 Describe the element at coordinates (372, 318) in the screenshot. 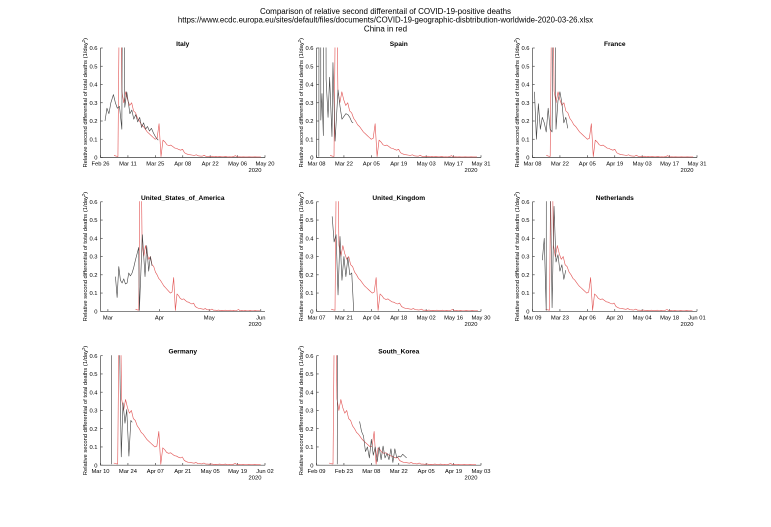

I see `svg-text: Apr 04` at that location.